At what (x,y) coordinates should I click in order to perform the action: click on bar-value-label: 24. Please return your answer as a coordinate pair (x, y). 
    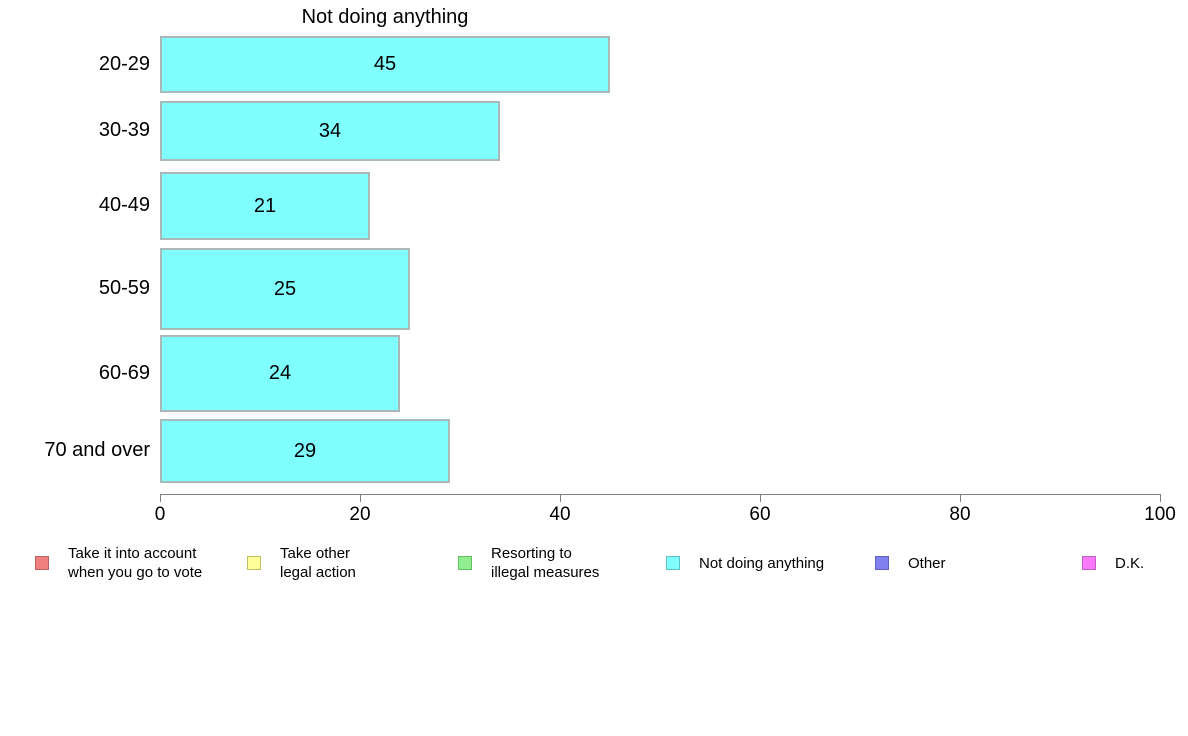
    Looking at the image, I should click on (280, 373).